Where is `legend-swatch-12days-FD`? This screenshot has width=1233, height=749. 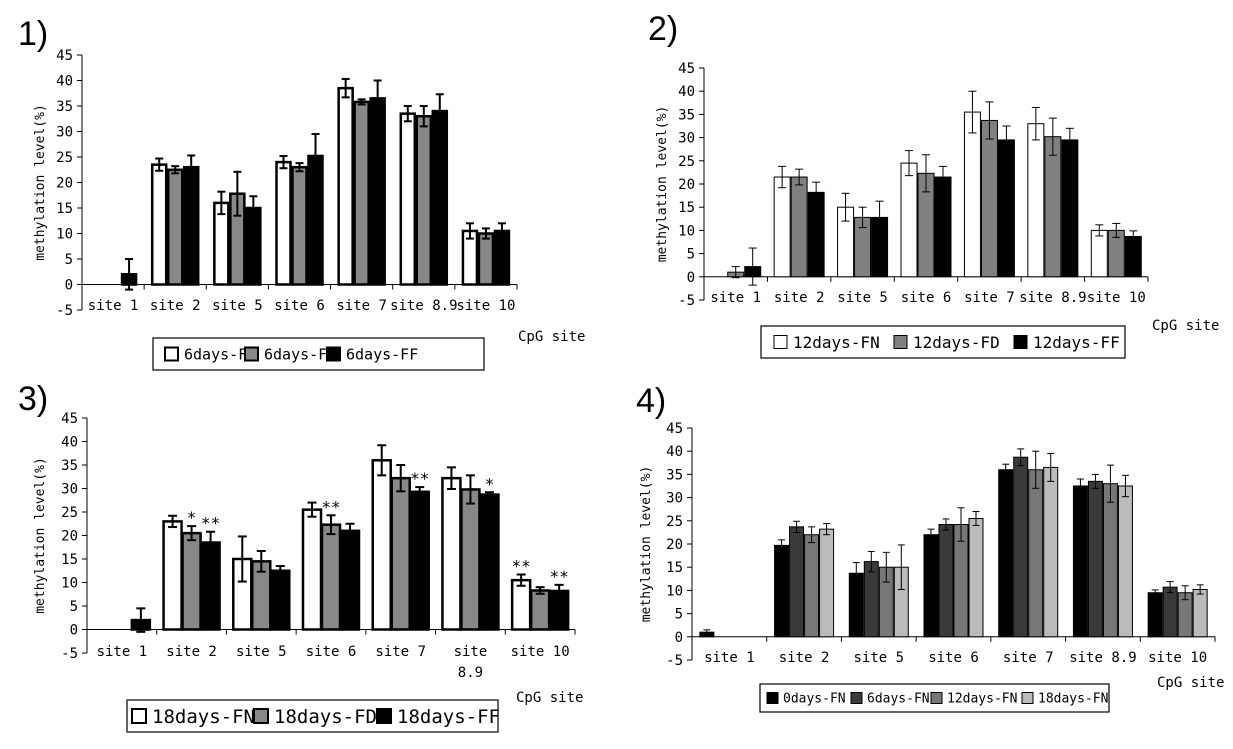 legend-swatch-12days-FD is located at coordinates (900, 342).